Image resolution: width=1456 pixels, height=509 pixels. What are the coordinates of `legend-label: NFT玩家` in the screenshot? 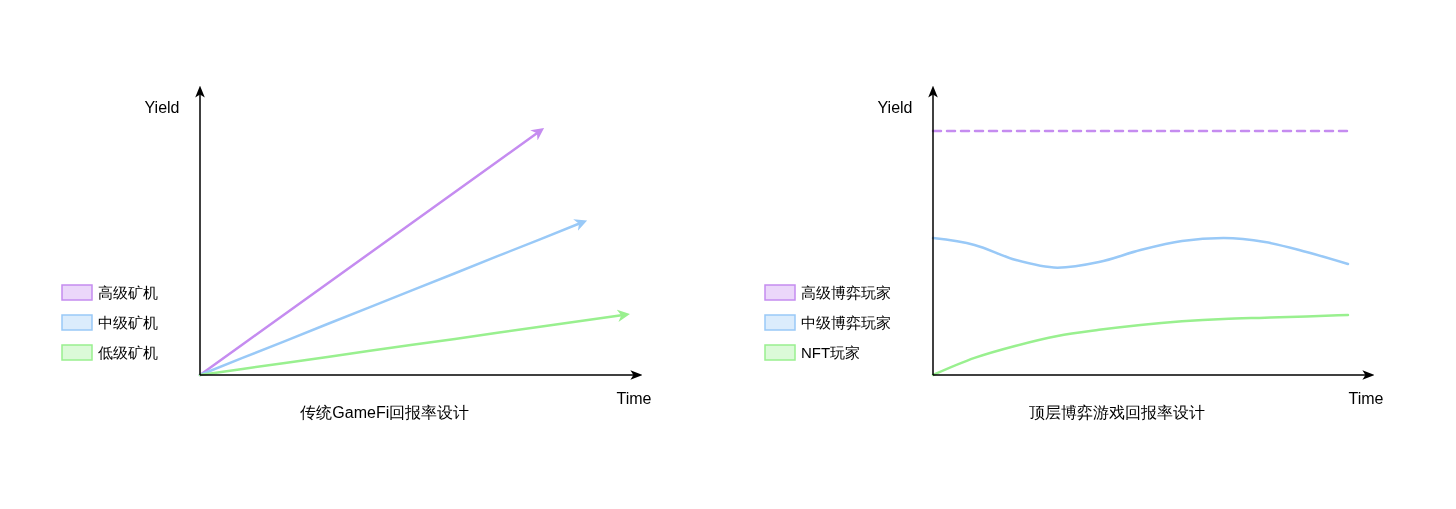 It's located at (831, 352).